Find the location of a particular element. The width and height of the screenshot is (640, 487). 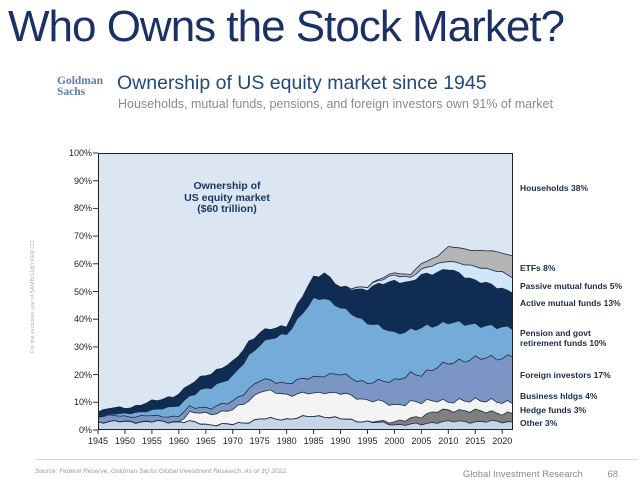

y-axis-tick-label: 50% is located at coordinates (82, 291).